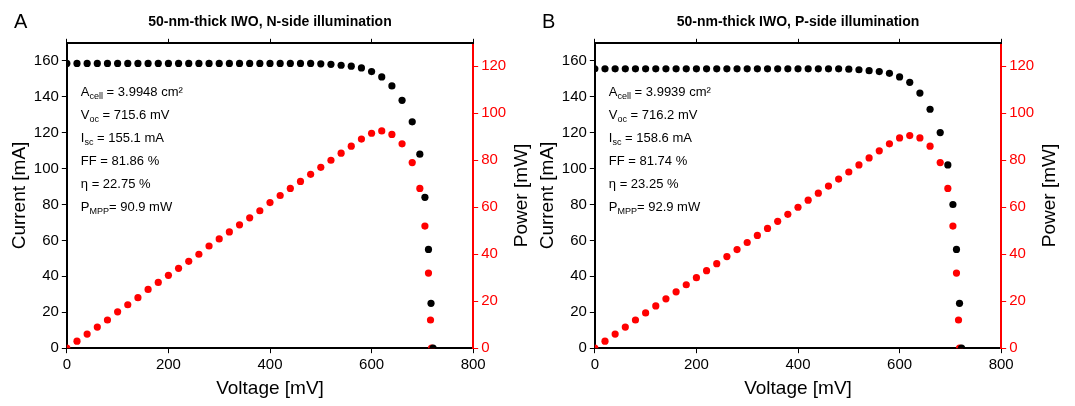  Describe the element at coordinates (798, 21) in the screenshot. I see `chart-title: 50-nm-thick IWO, P-side illumination` at that location.